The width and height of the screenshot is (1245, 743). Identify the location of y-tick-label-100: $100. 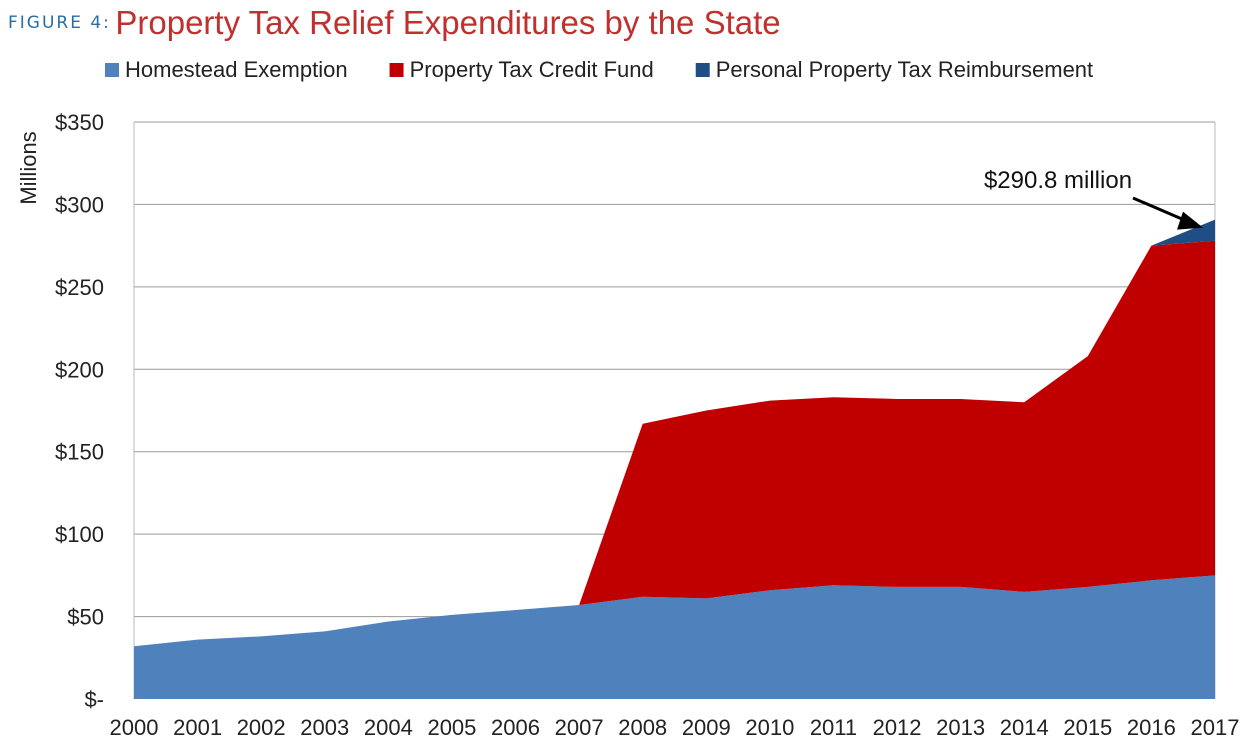
(79, 534).